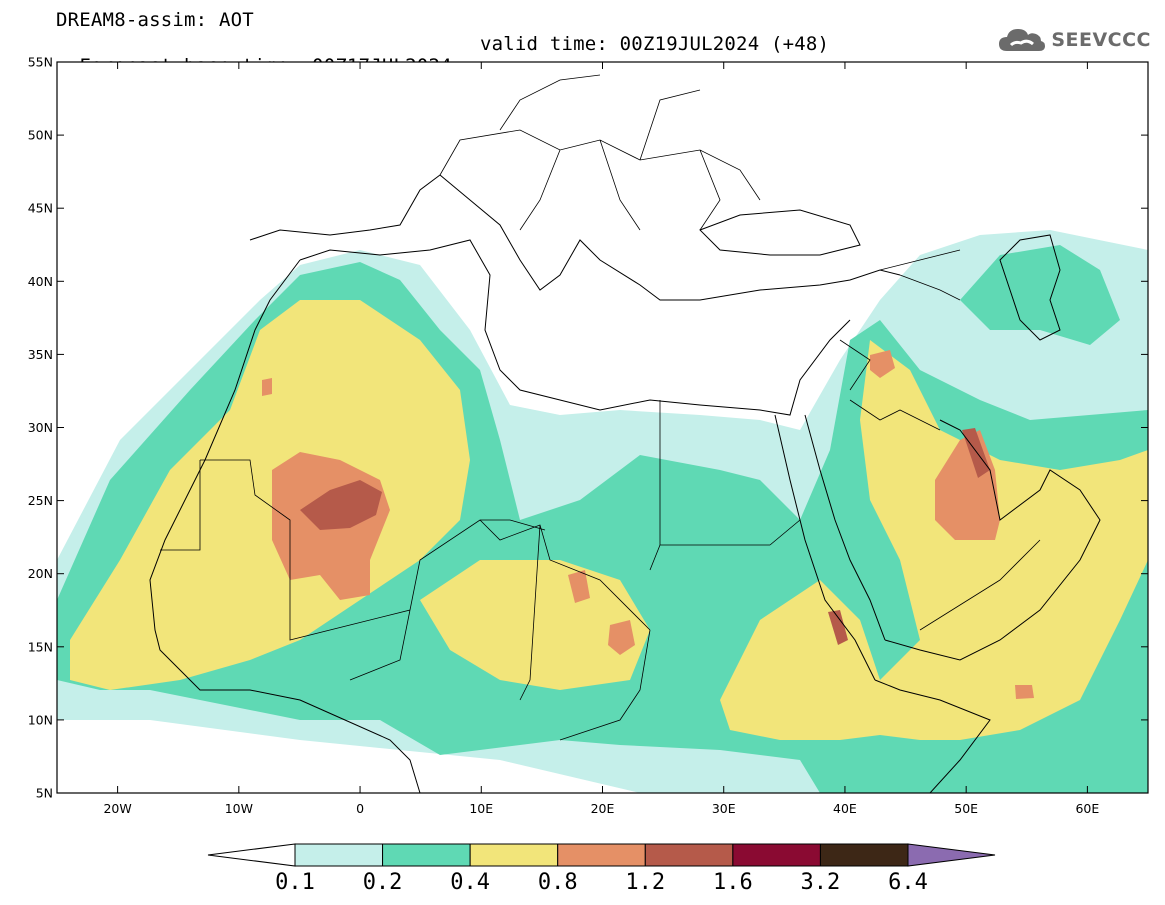 This screenshot has height=905, width=1165. I want to click on europe-coast, so click(575, 237).